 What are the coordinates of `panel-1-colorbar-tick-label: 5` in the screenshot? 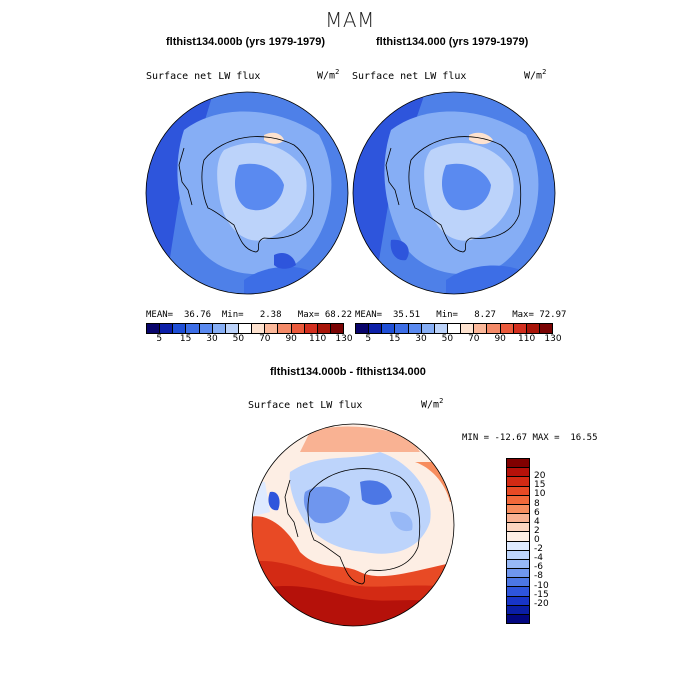 It's located at (159, 339).